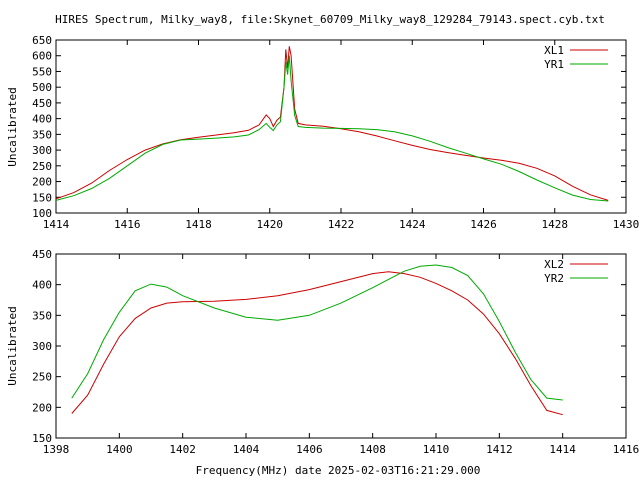  I want to click on top-y-tick-label: 600, so click(42, 56).